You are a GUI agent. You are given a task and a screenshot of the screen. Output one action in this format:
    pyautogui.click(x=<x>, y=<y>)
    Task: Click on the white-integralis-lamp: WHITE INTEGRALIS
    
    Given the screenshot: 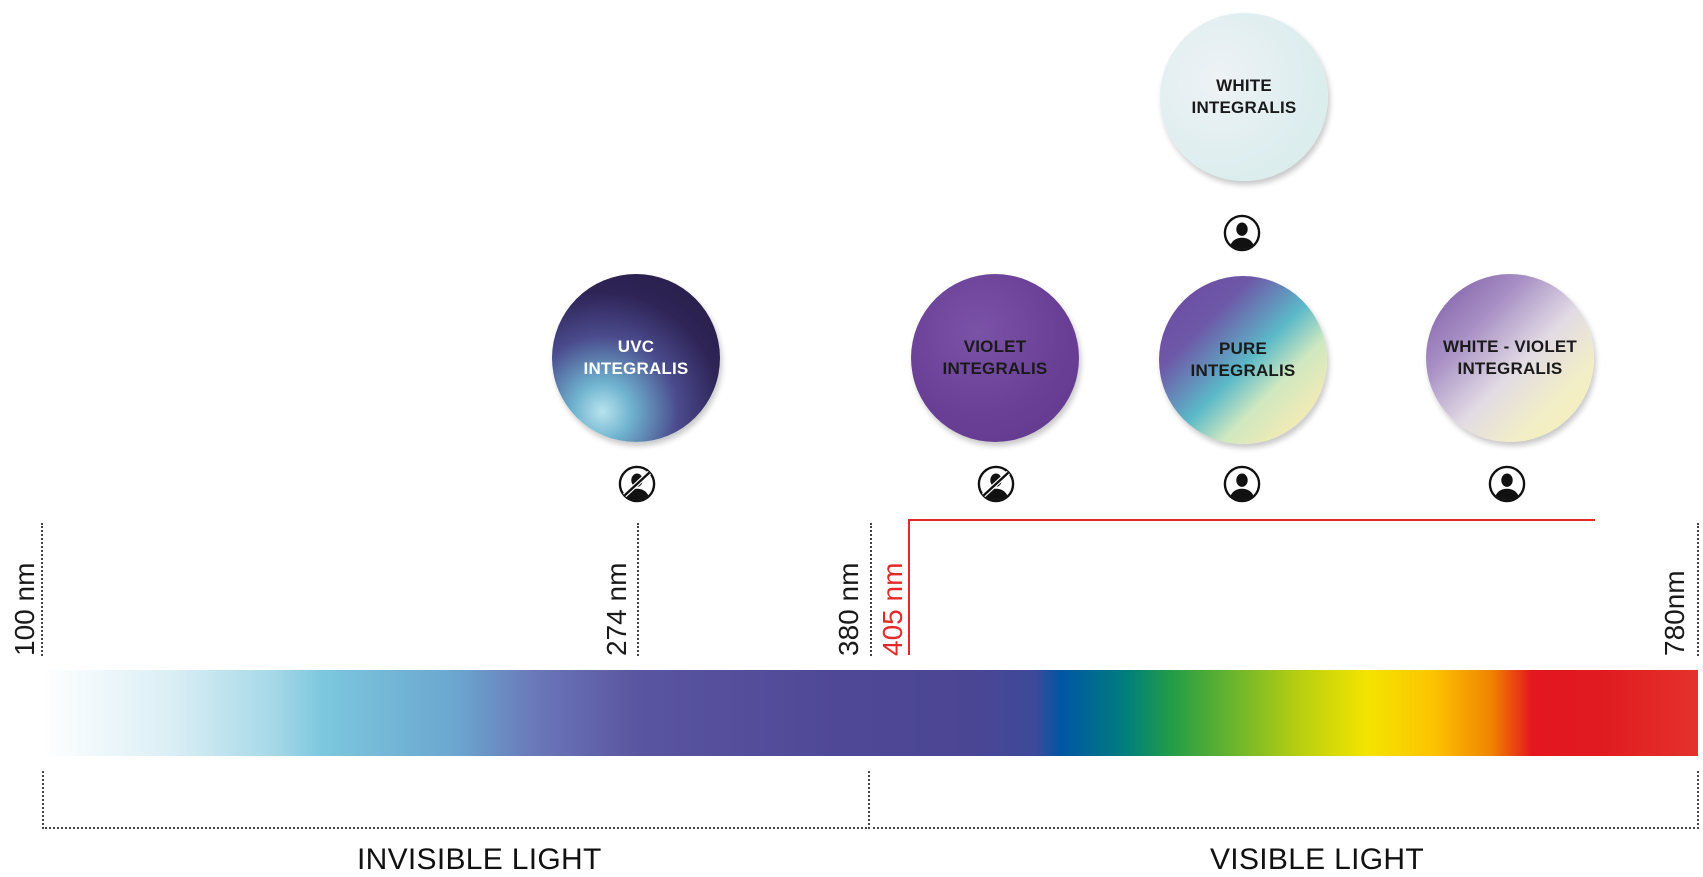 What is the action you would take?
    pyautogui.click(x=1244, y=97)
    